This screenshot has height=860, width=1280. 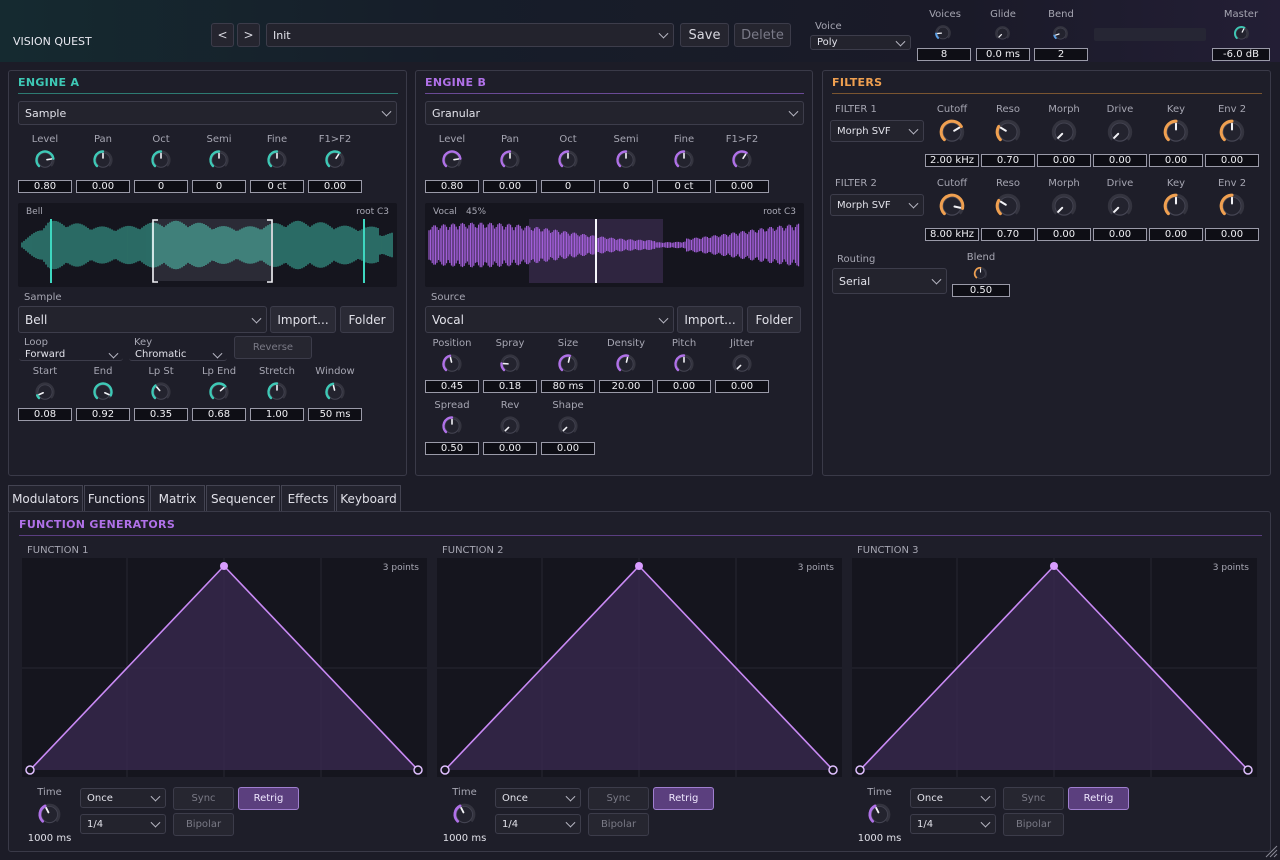 What do you see at coordinates (510, 364) in the screenshot?
I see `engine-b-spray-knob` at bounding box center [510, 364].